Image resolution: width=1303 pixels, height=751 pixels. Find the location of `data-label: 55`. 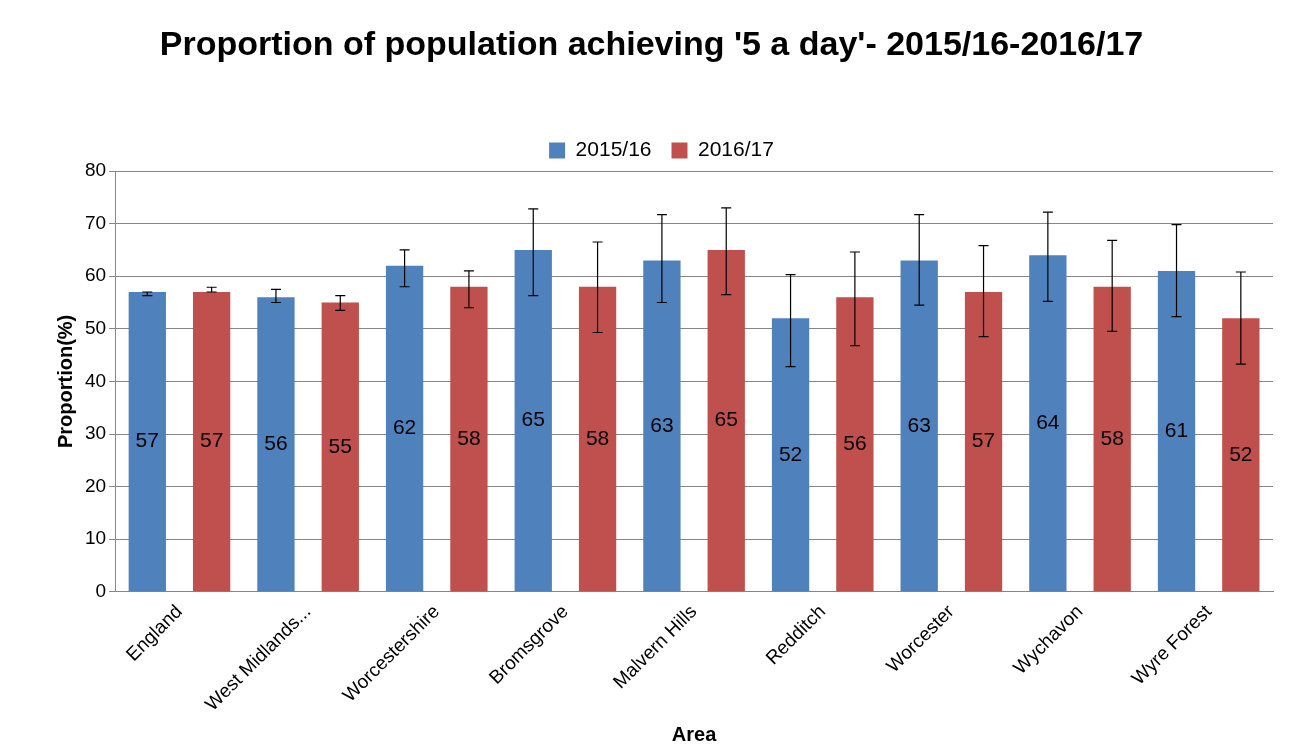

data-label: 55 is located at coordinates (340, 445).